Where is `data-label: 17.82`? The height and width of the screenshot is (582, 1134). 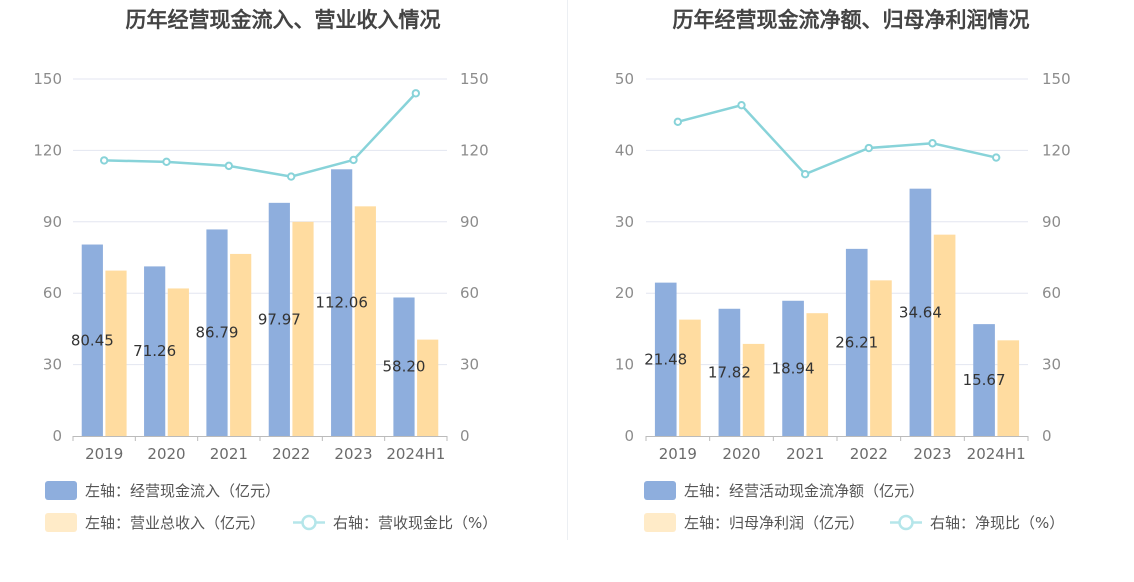 data-label: 17.82 is located at coordinates (729, 372).